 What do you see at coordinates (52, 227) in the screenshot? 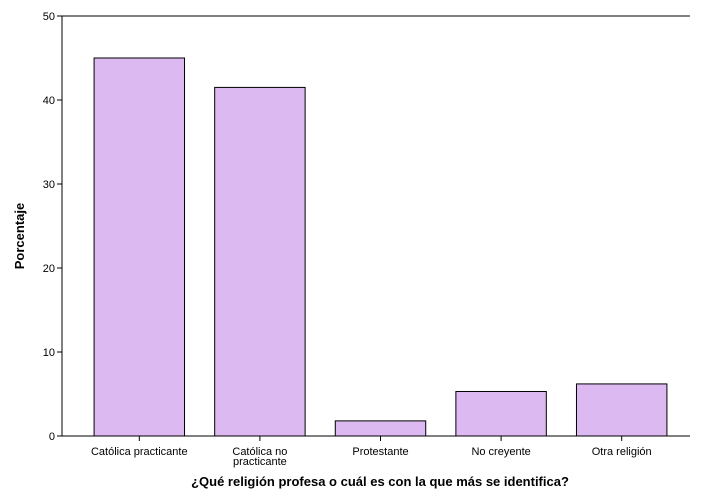
I see `y-axis: 0 10 20 30 40 50` at bounding box center [52, 227].